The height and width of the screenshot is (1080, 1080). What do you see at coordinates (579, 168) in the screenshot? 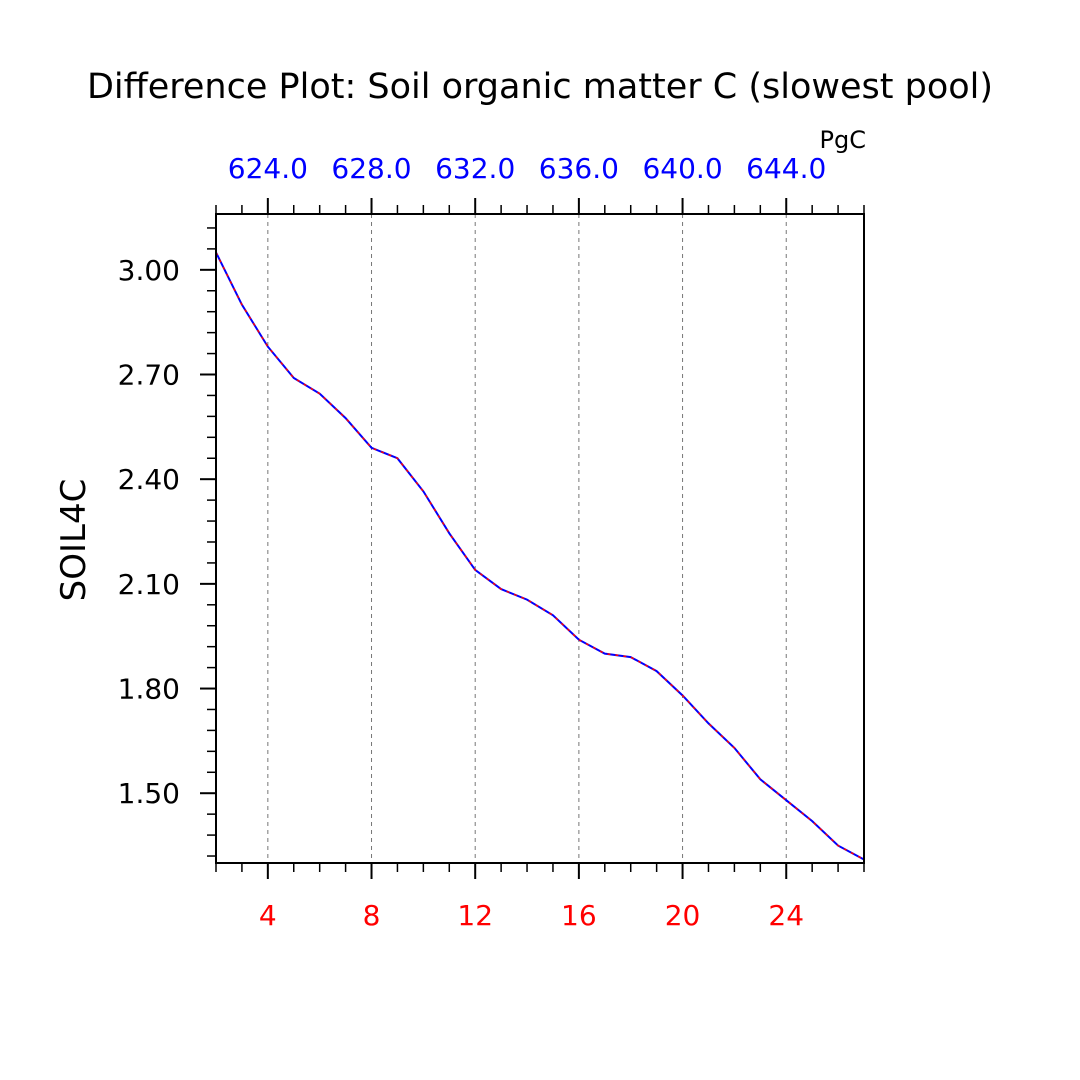
I see `top-tick-label: 636.0` at bounding box center [579, 168].